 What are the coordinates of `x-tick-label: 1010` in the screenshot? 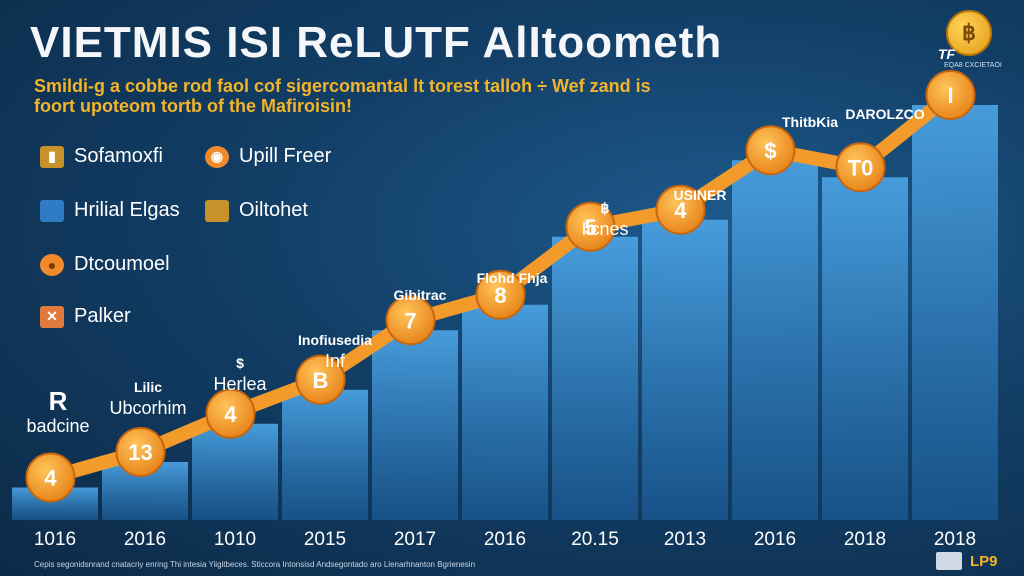 It's located at (235, 539).